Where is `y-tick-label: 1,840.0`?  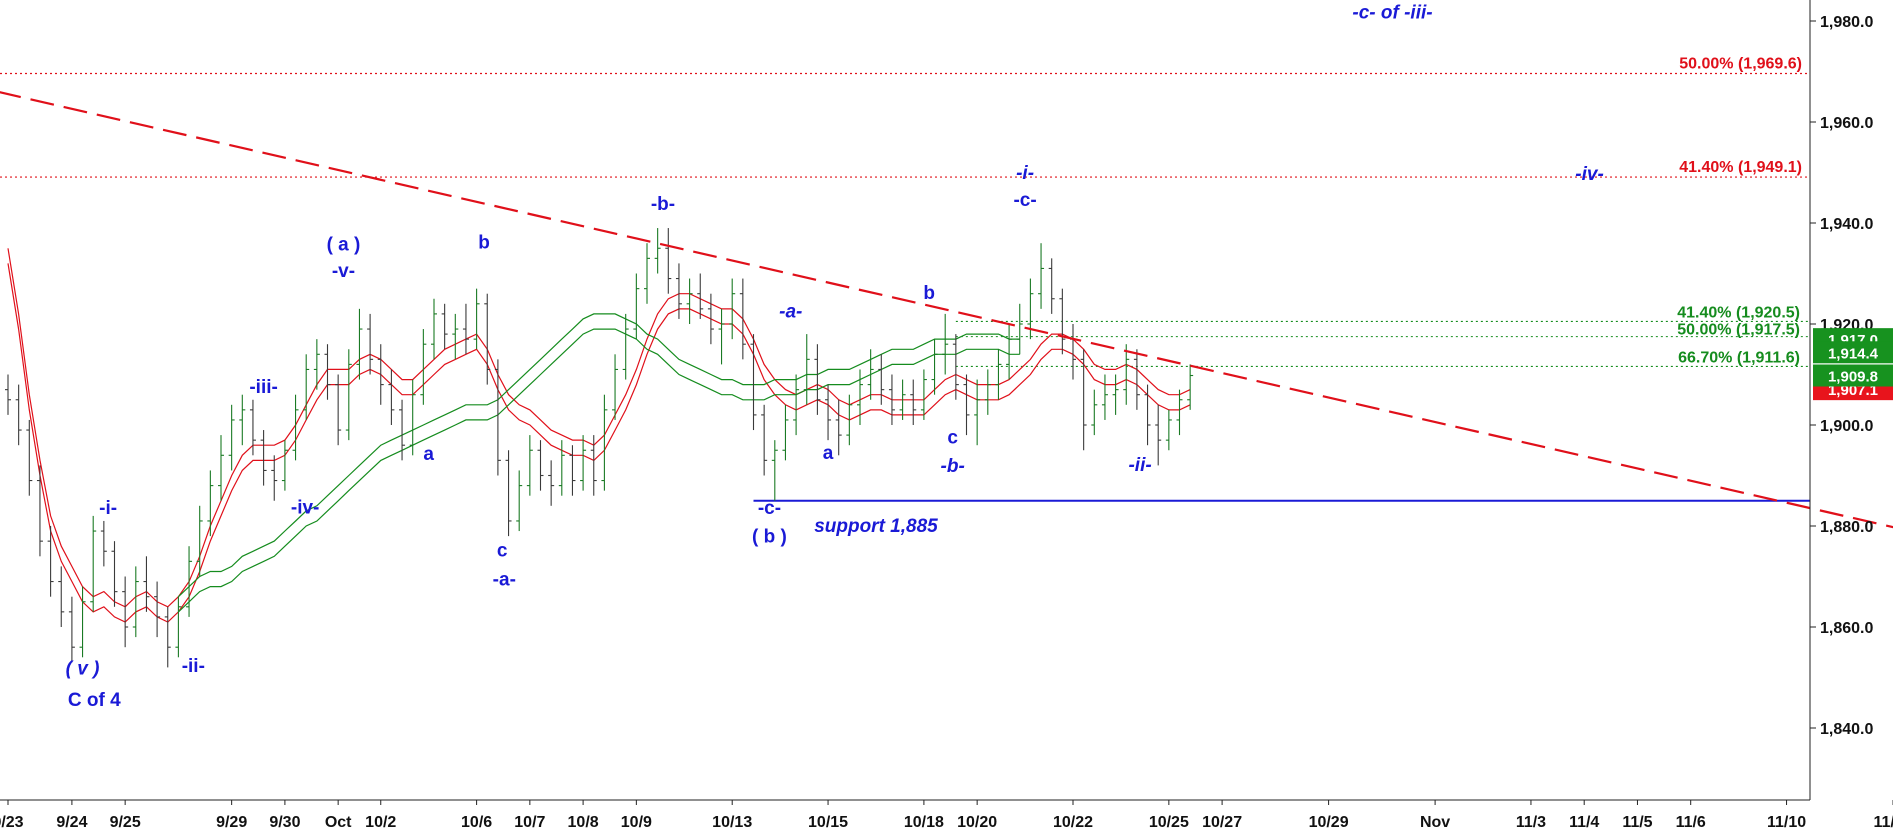
y-tick-label: 1,840.0 is located at coordinates (1846, 729).